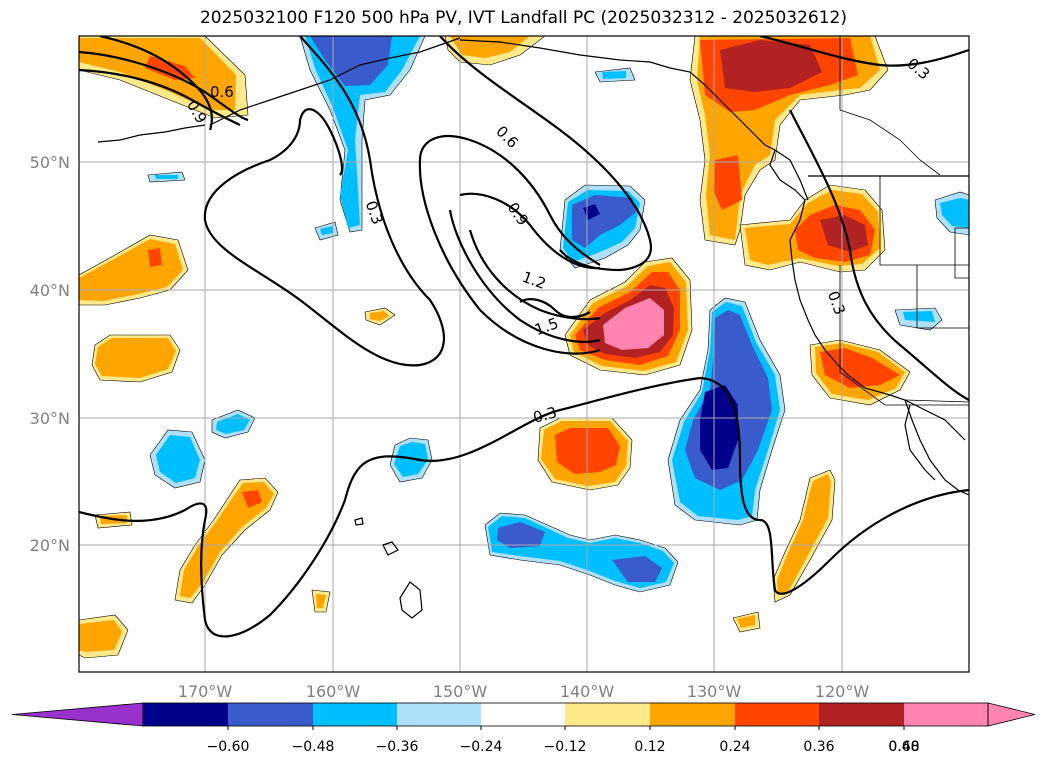 The image size is (1047, 765). What do you see at coordinates (771, 66) in the screenshot?
I see `anomaly-positive-bc-coast-core` at bounding box center [771, 66].